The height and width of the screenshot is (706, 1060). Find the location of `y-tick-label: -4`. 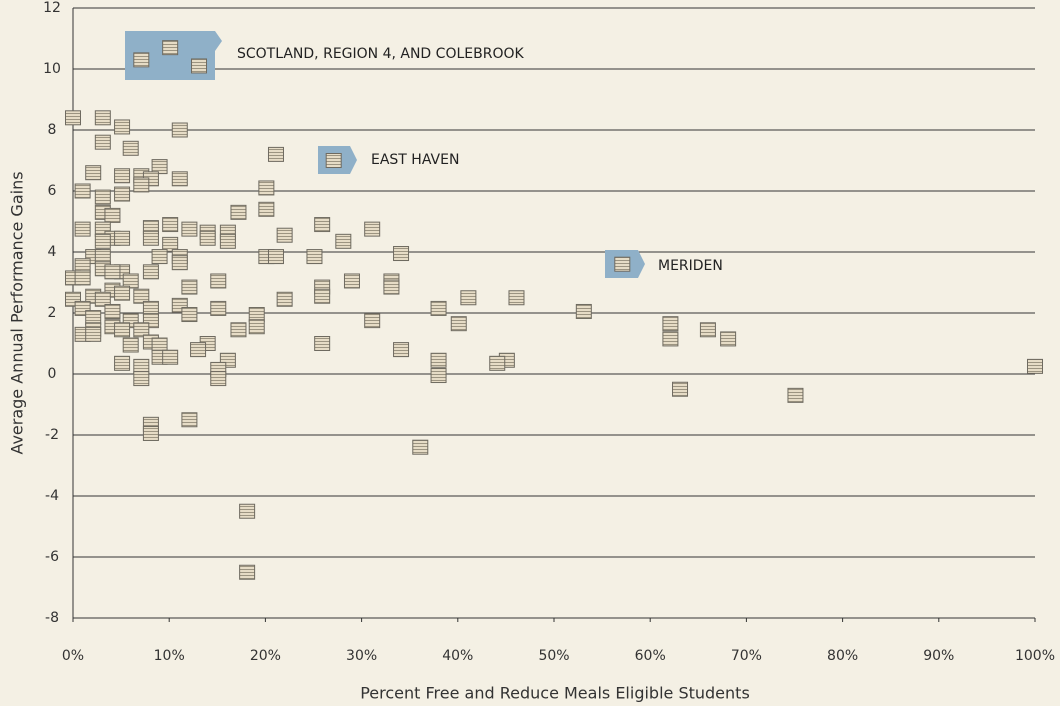

y-tick-label: -4 is located at coordinates (52, 496).